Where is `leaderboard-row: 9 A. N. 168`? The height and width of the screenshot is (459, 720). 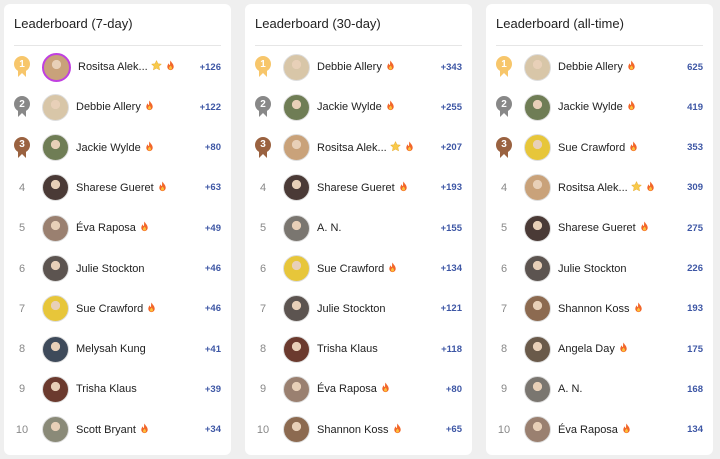
leaderboard-row: 9 A. N. 168 is located at coordinates (599, 389).